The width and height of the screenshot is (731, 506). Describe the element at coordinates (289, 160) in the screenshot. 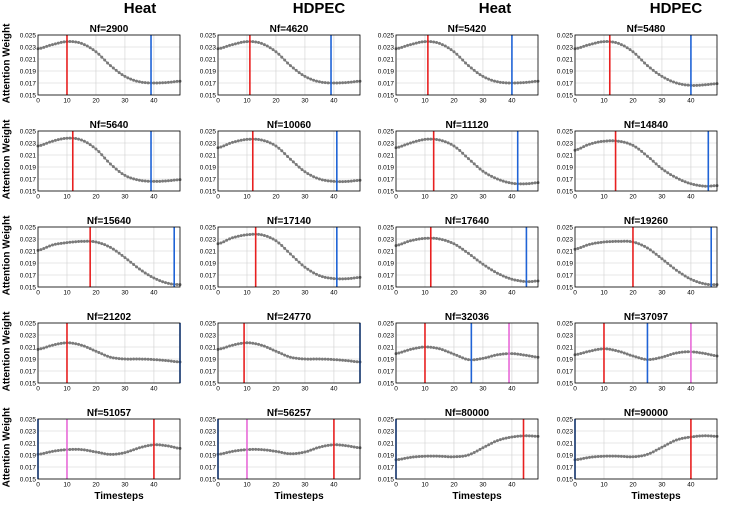

I see `series-line` at that location.